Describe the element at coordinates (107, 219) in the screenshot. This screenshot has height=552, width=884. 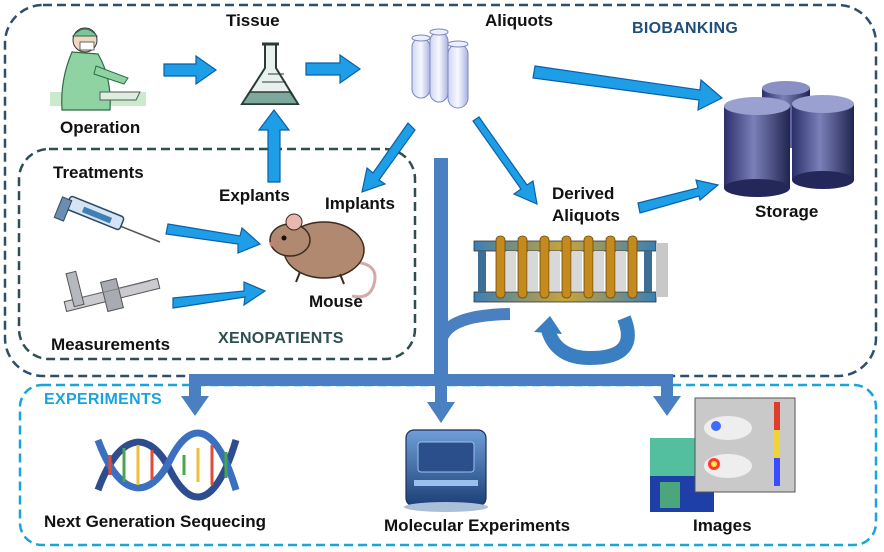
I see `syringe-icon` at that location.